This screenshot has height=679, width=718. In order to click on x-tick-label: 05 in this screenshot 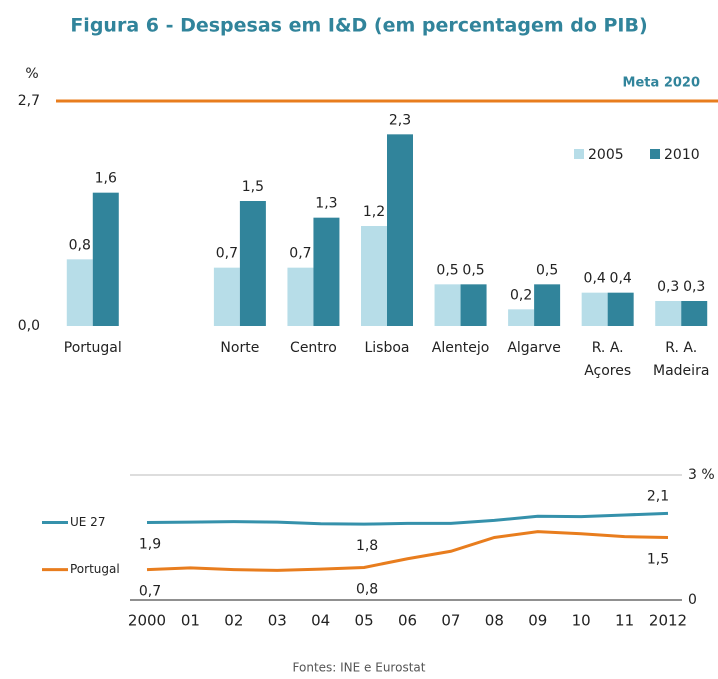, I will do `click(364, 621)`.